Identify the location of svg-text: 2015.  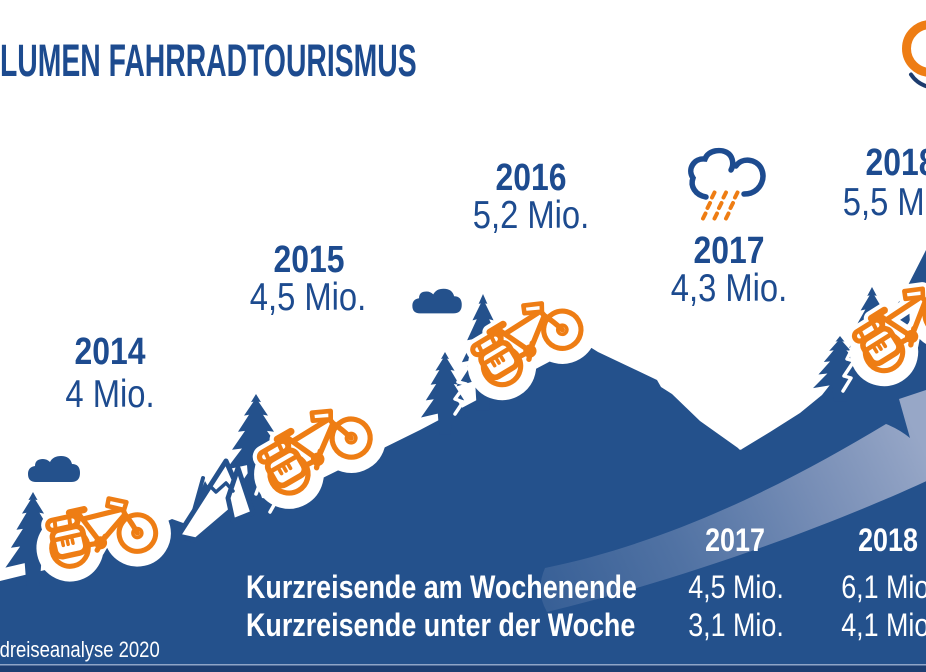
(309, 259).